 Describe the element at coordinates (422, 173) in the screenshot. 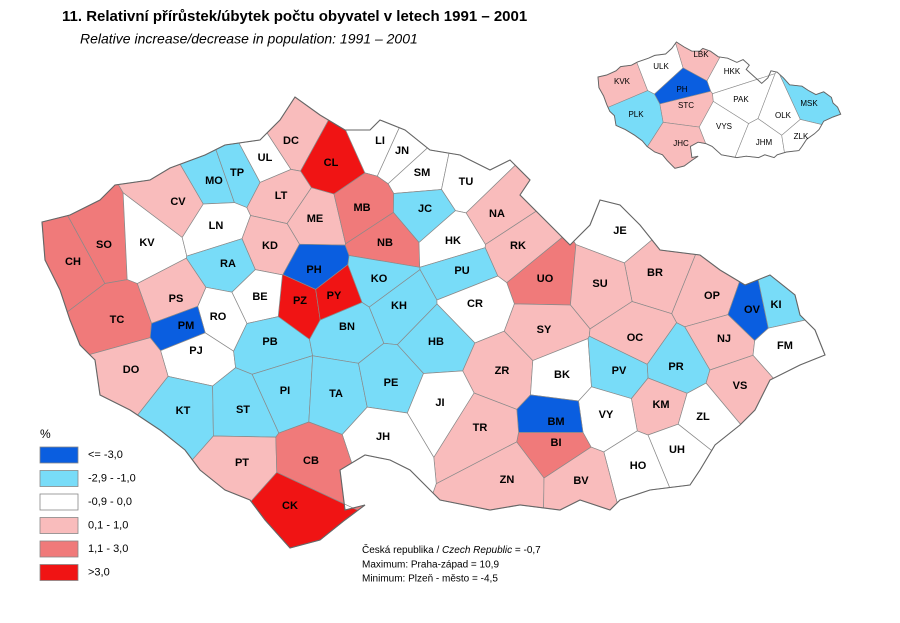

I see `area-label: SM` at that location.